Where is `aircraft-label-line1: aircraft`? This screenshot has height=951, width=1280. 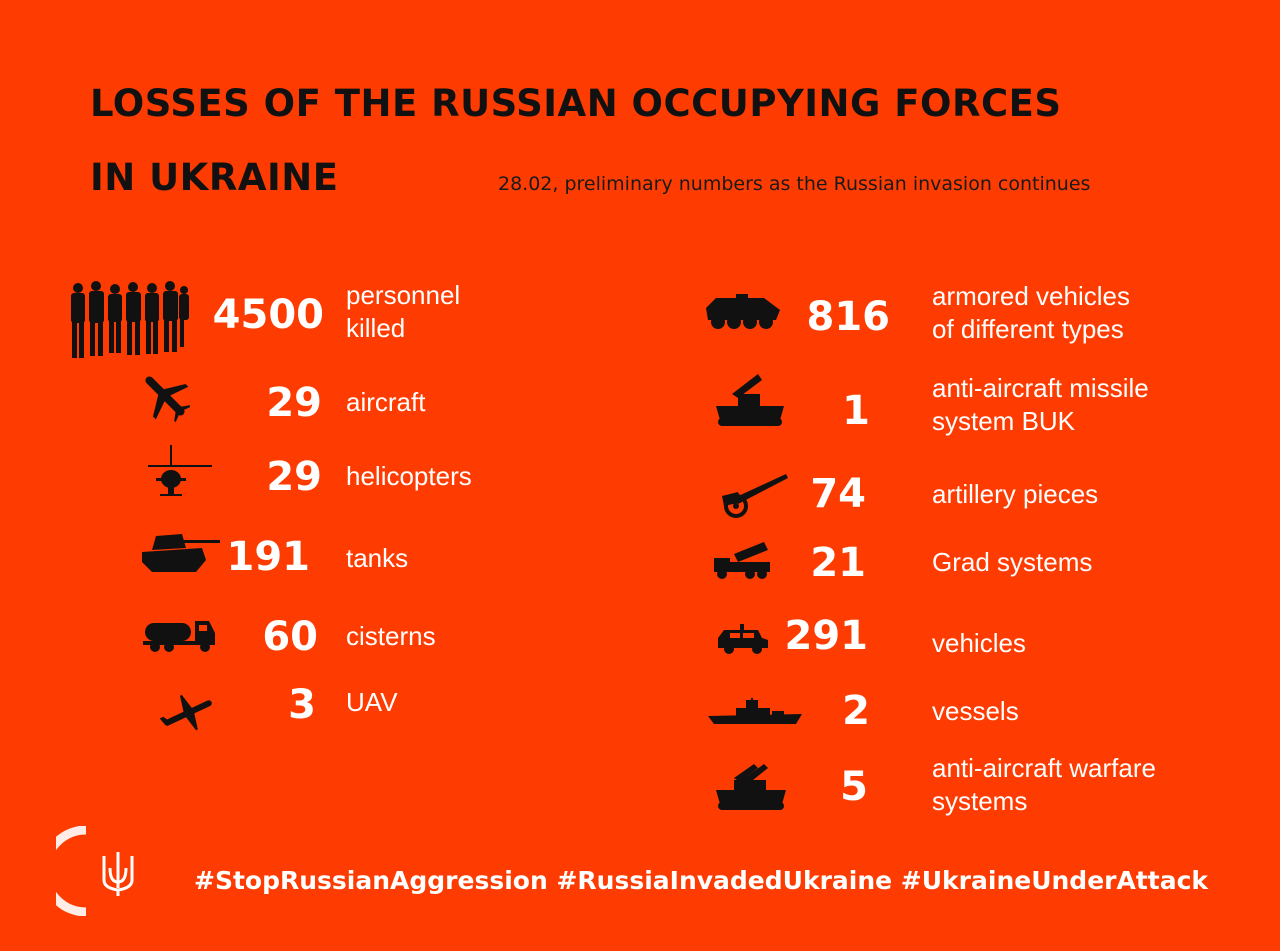
aircraft-label-line1: aircraft is located at coordinates (386, 402).